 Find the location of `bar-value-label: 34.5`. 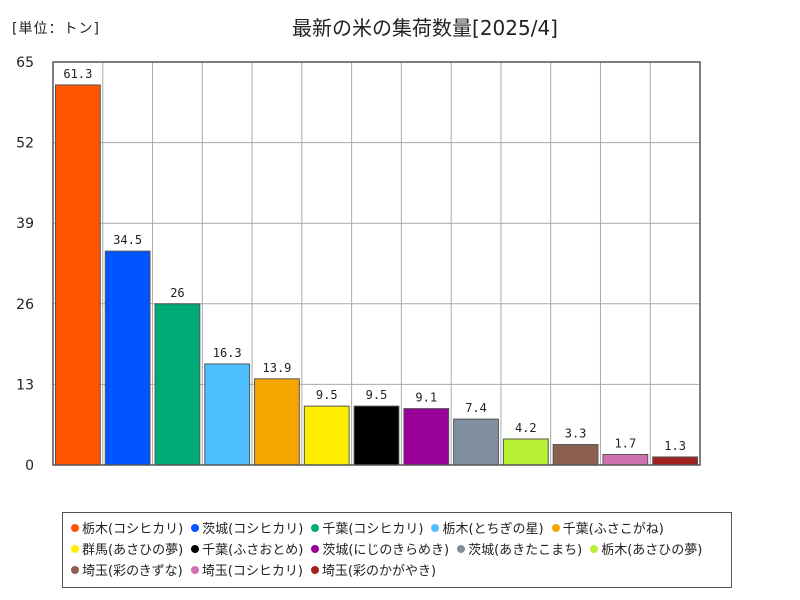

bar-value-label: 34.5 is located at coordinates (127, 240).